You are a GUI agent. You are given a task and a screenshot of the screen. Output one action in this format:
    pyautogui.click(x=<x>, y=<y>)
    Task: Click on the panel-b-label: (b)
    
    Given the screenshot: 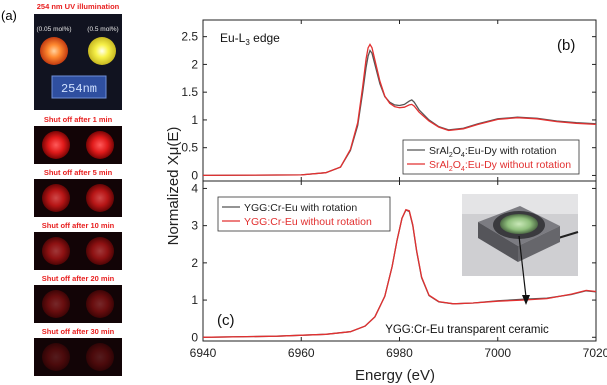 What is the action you would take?
    pyautogui.click(x=566, y=45)
    